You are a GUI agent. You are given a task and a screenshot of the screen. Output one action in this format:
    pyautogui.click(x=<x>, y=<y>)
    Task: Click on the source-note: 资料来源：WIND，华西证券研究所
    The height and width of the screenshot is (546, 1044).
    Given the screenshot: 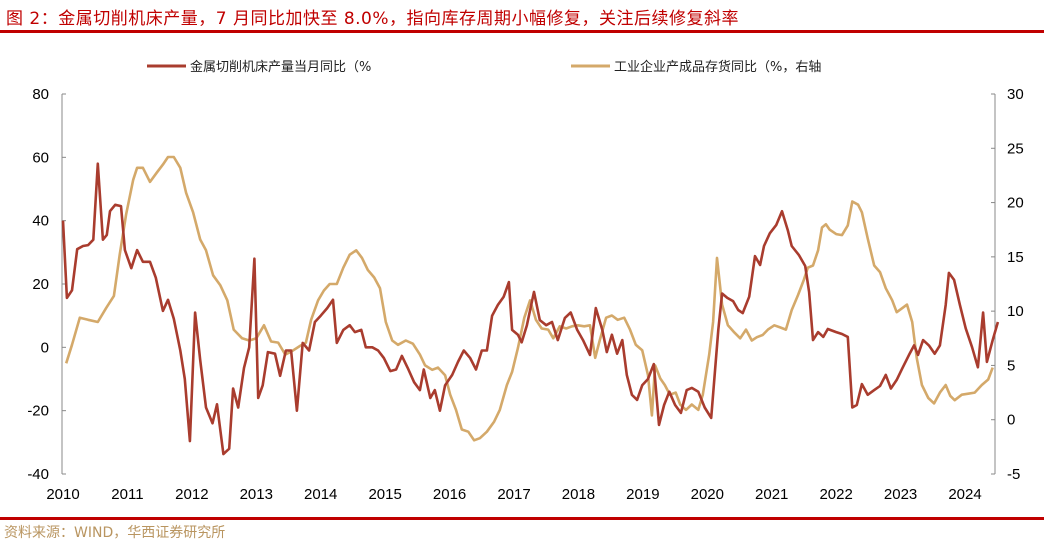 What is the action you would take?
    pyautogui.click(x=115, y=533)
    